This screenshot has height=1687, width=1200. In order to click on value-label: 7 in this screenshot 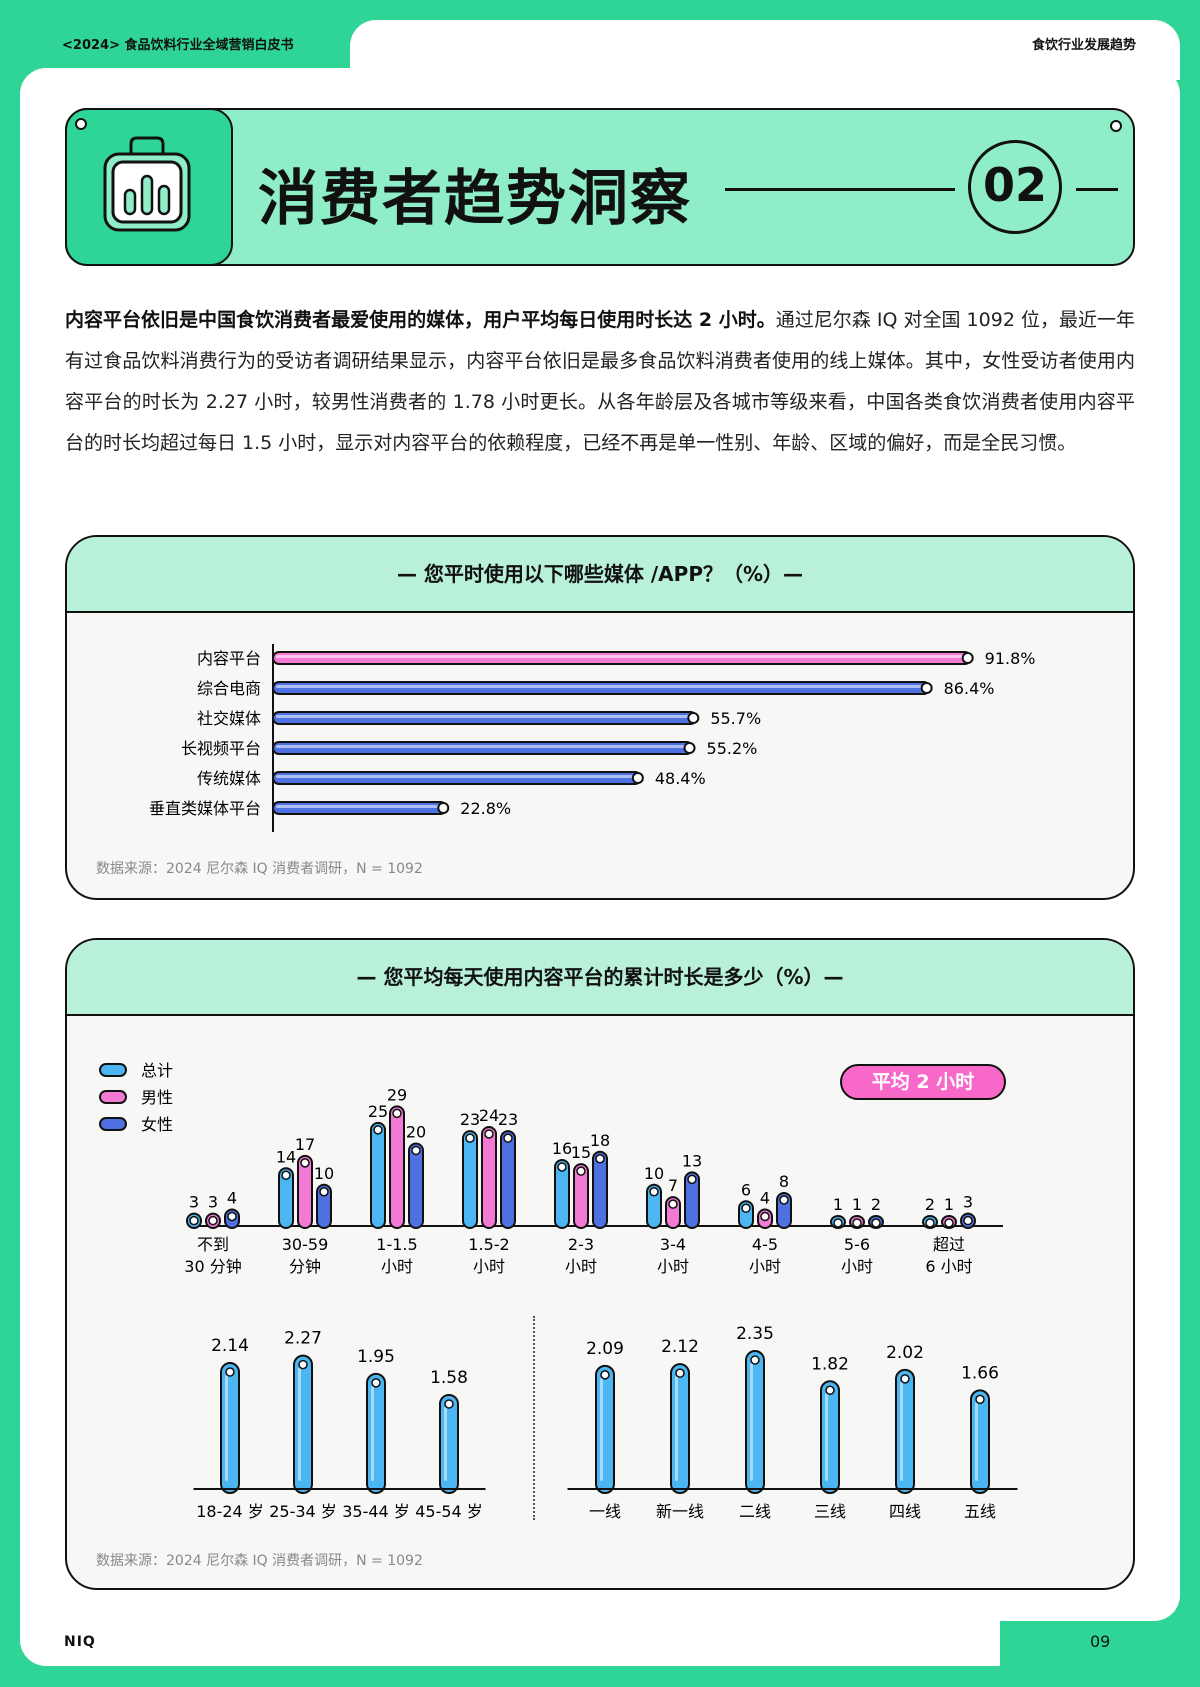, I will do `click(673, 1185)`.